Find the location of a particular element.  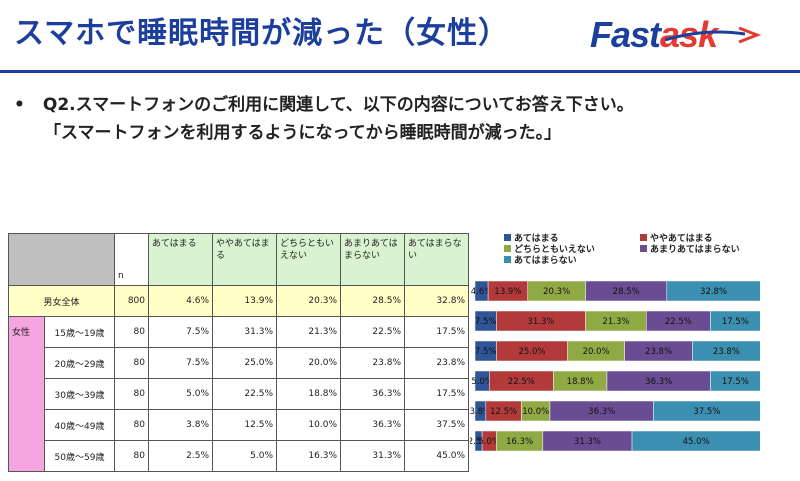

header-col: あてはまる is located at coordinates (180, 259).